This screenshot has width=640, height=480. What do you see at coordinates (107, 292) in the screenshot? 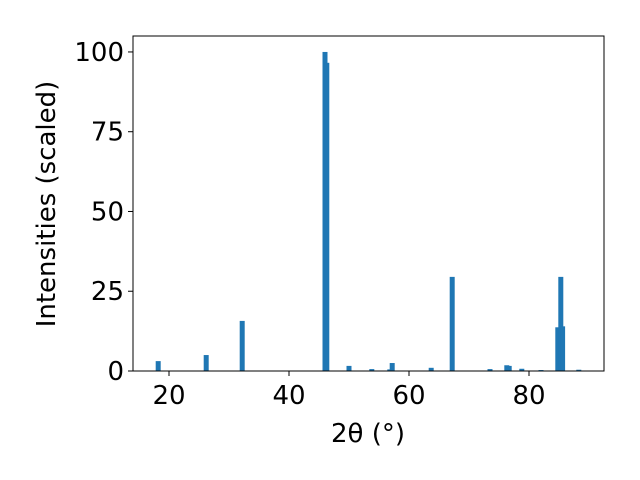
I see `y-tick-label: 25` at bounding box center [107, 292].